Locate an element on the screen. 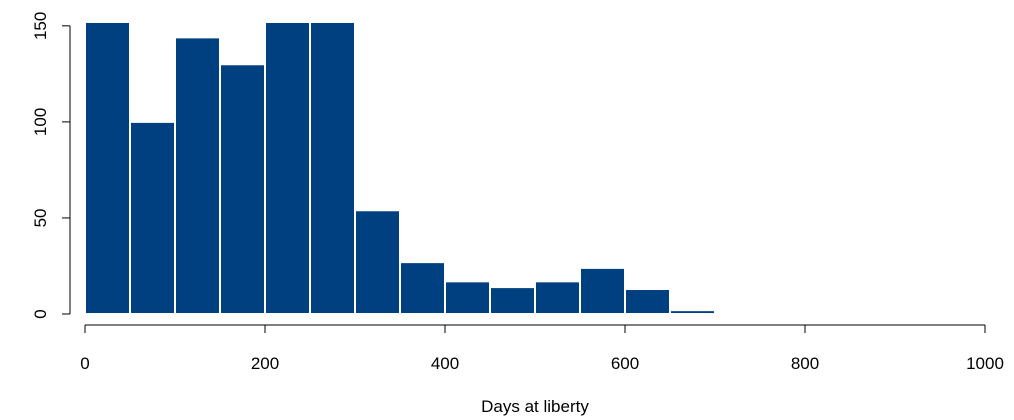 Image resolution: width=1014 pixels, height=420 pixels. y-tick-label-2: 100 is located at coordinates (40, 122).